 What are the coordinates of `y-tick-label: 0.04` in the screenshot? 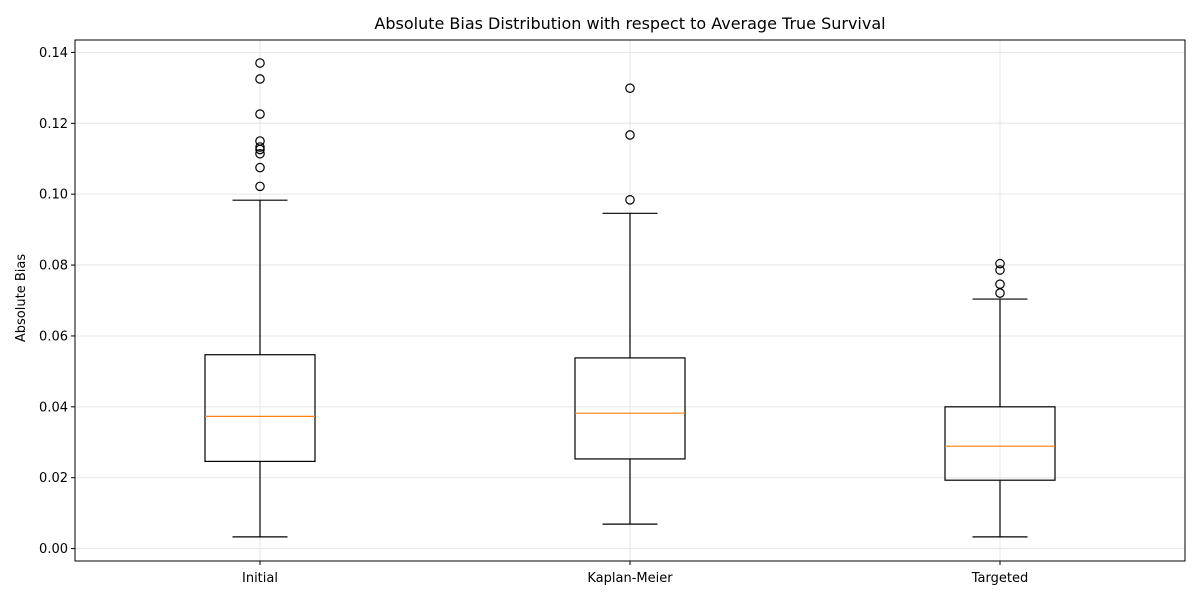 It's located at (53, 407).